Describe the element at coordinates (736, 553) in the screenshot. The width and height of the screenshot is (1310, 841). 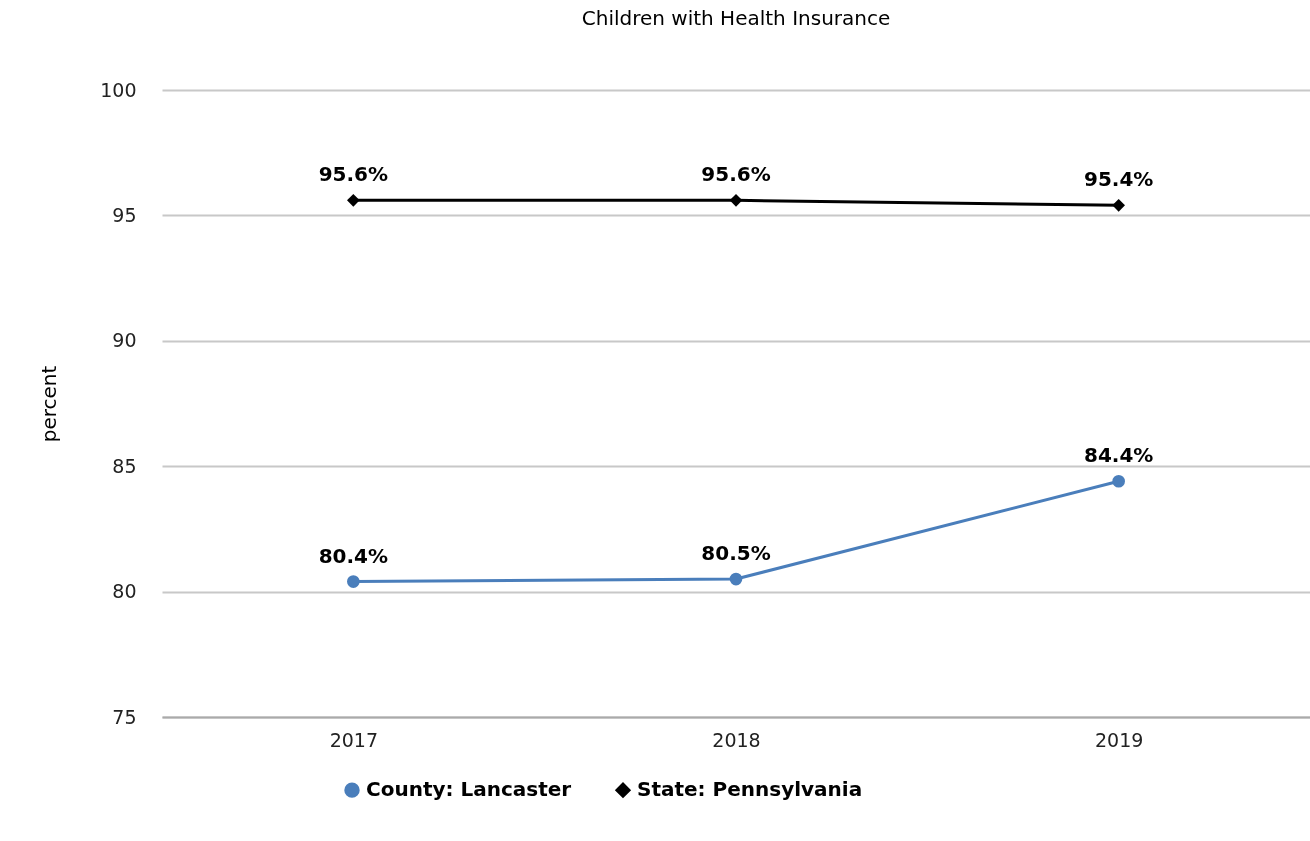
I see `data-label: 80.5%` at that location.